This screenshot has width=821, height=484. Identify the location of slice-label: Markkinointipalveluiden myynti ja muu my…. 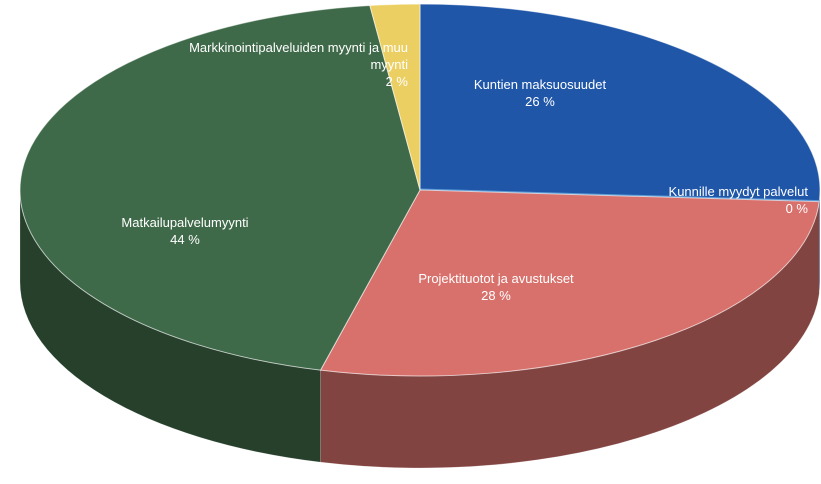
(293, 64).